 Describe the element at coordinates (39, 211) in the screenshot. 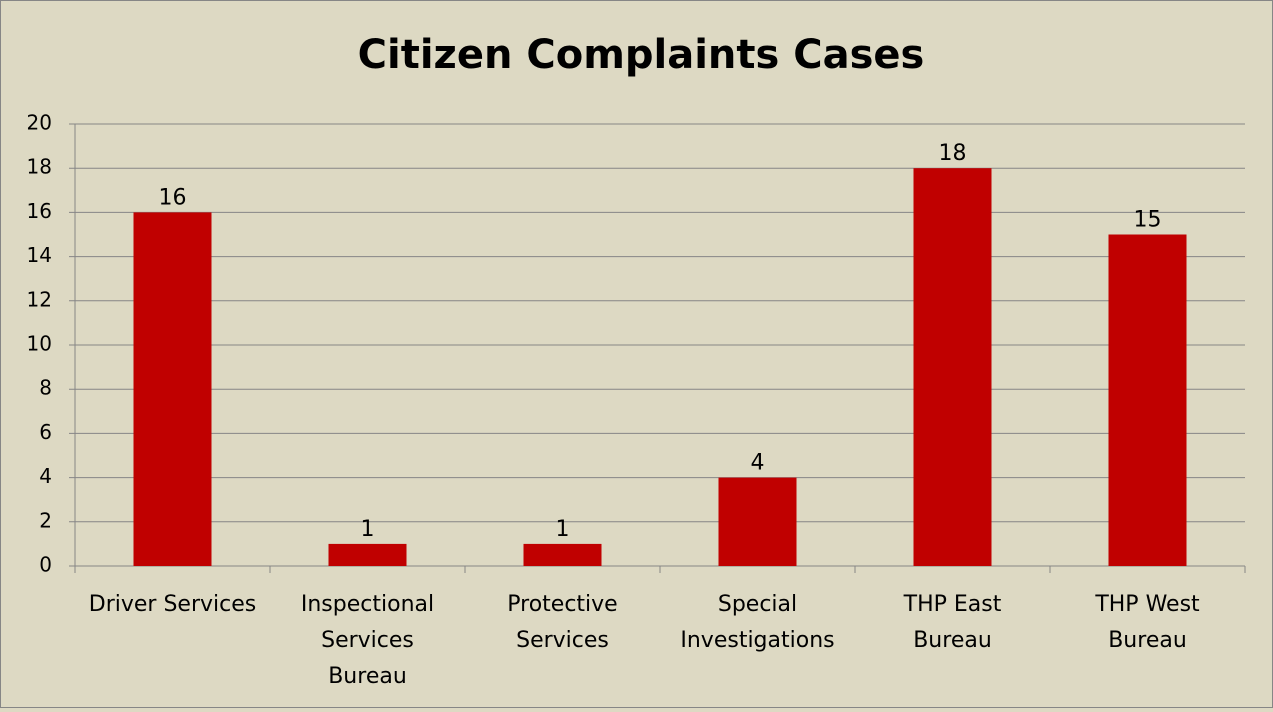

I see `y-tick-label: 16` at that location.